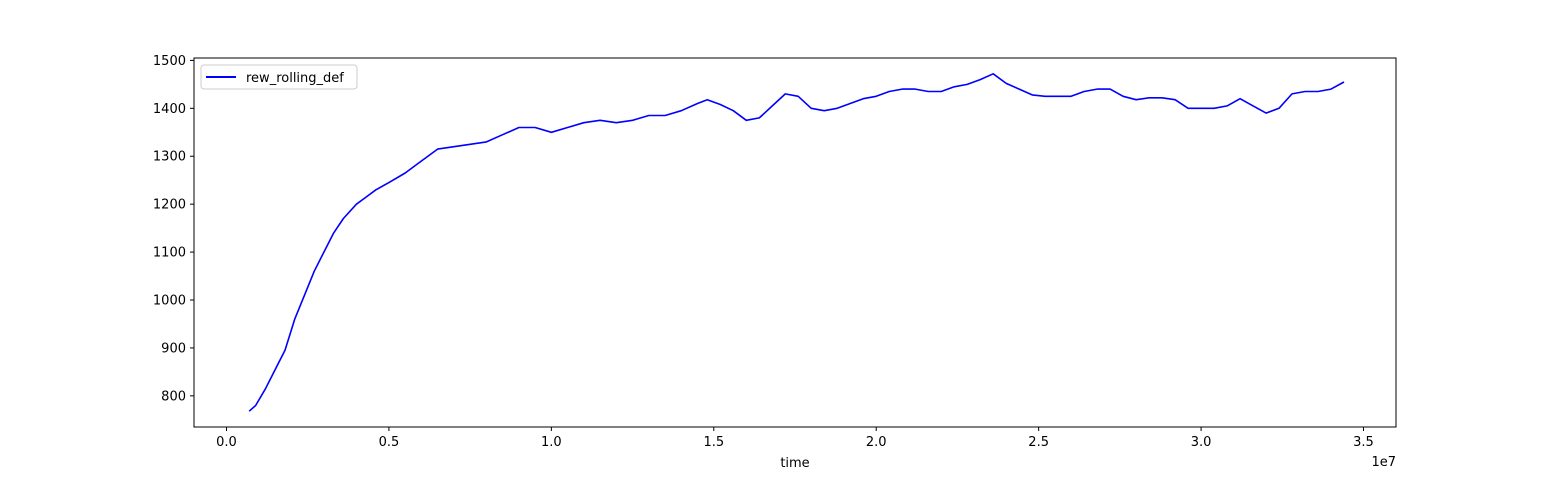 This screenshot has width=1551, height=480. I want to click on y-axis-ticks: 800 900 1000 1100 1200 1300 1400 1500, so click(173, 229).